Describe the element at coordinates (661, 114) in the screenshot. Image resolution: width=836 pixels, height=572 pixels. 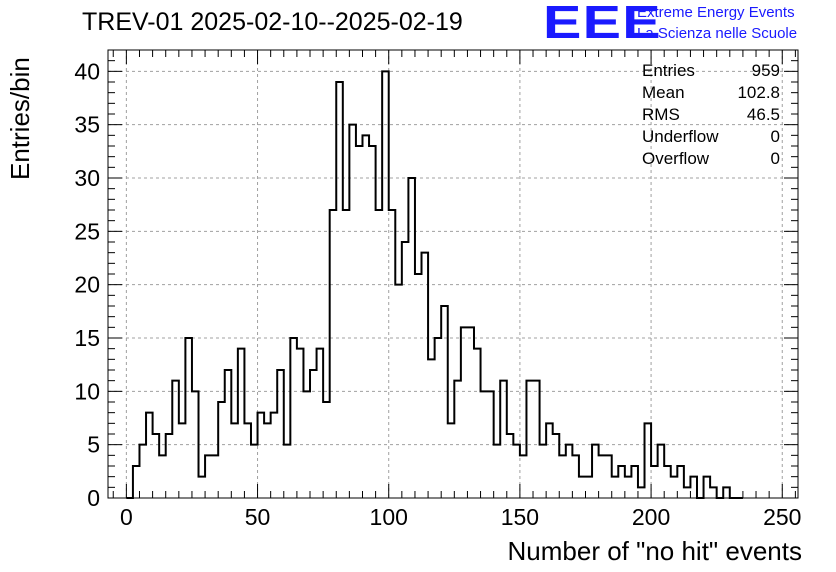
I see `stats-label: RMS` at that location.